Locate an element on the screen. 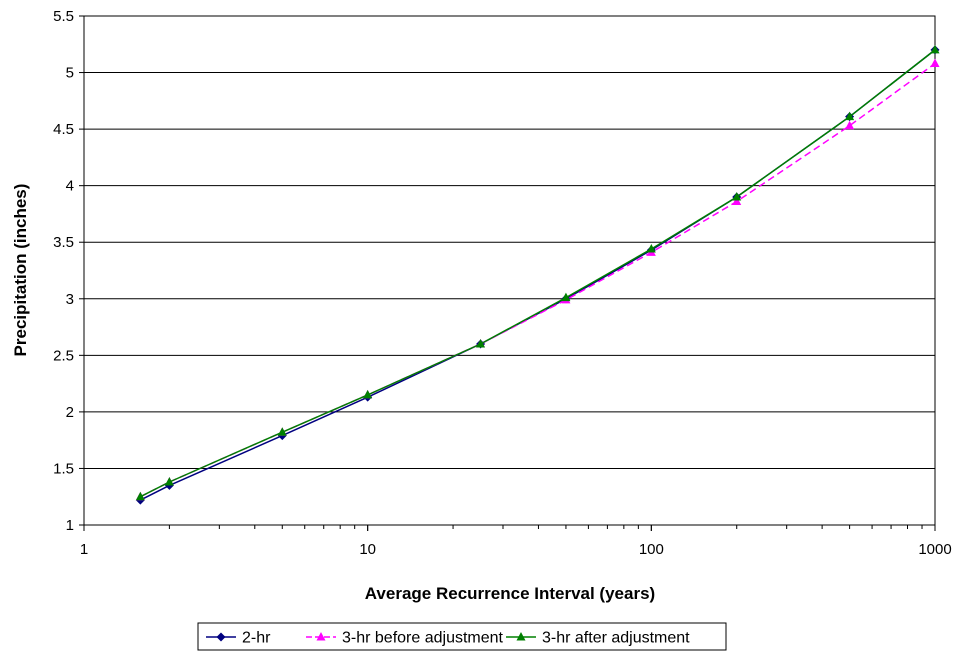 Image resolution: width=959 pixels, height=656 pixels. y-tick-label-0: 1 is located at coordinates (70, 525).